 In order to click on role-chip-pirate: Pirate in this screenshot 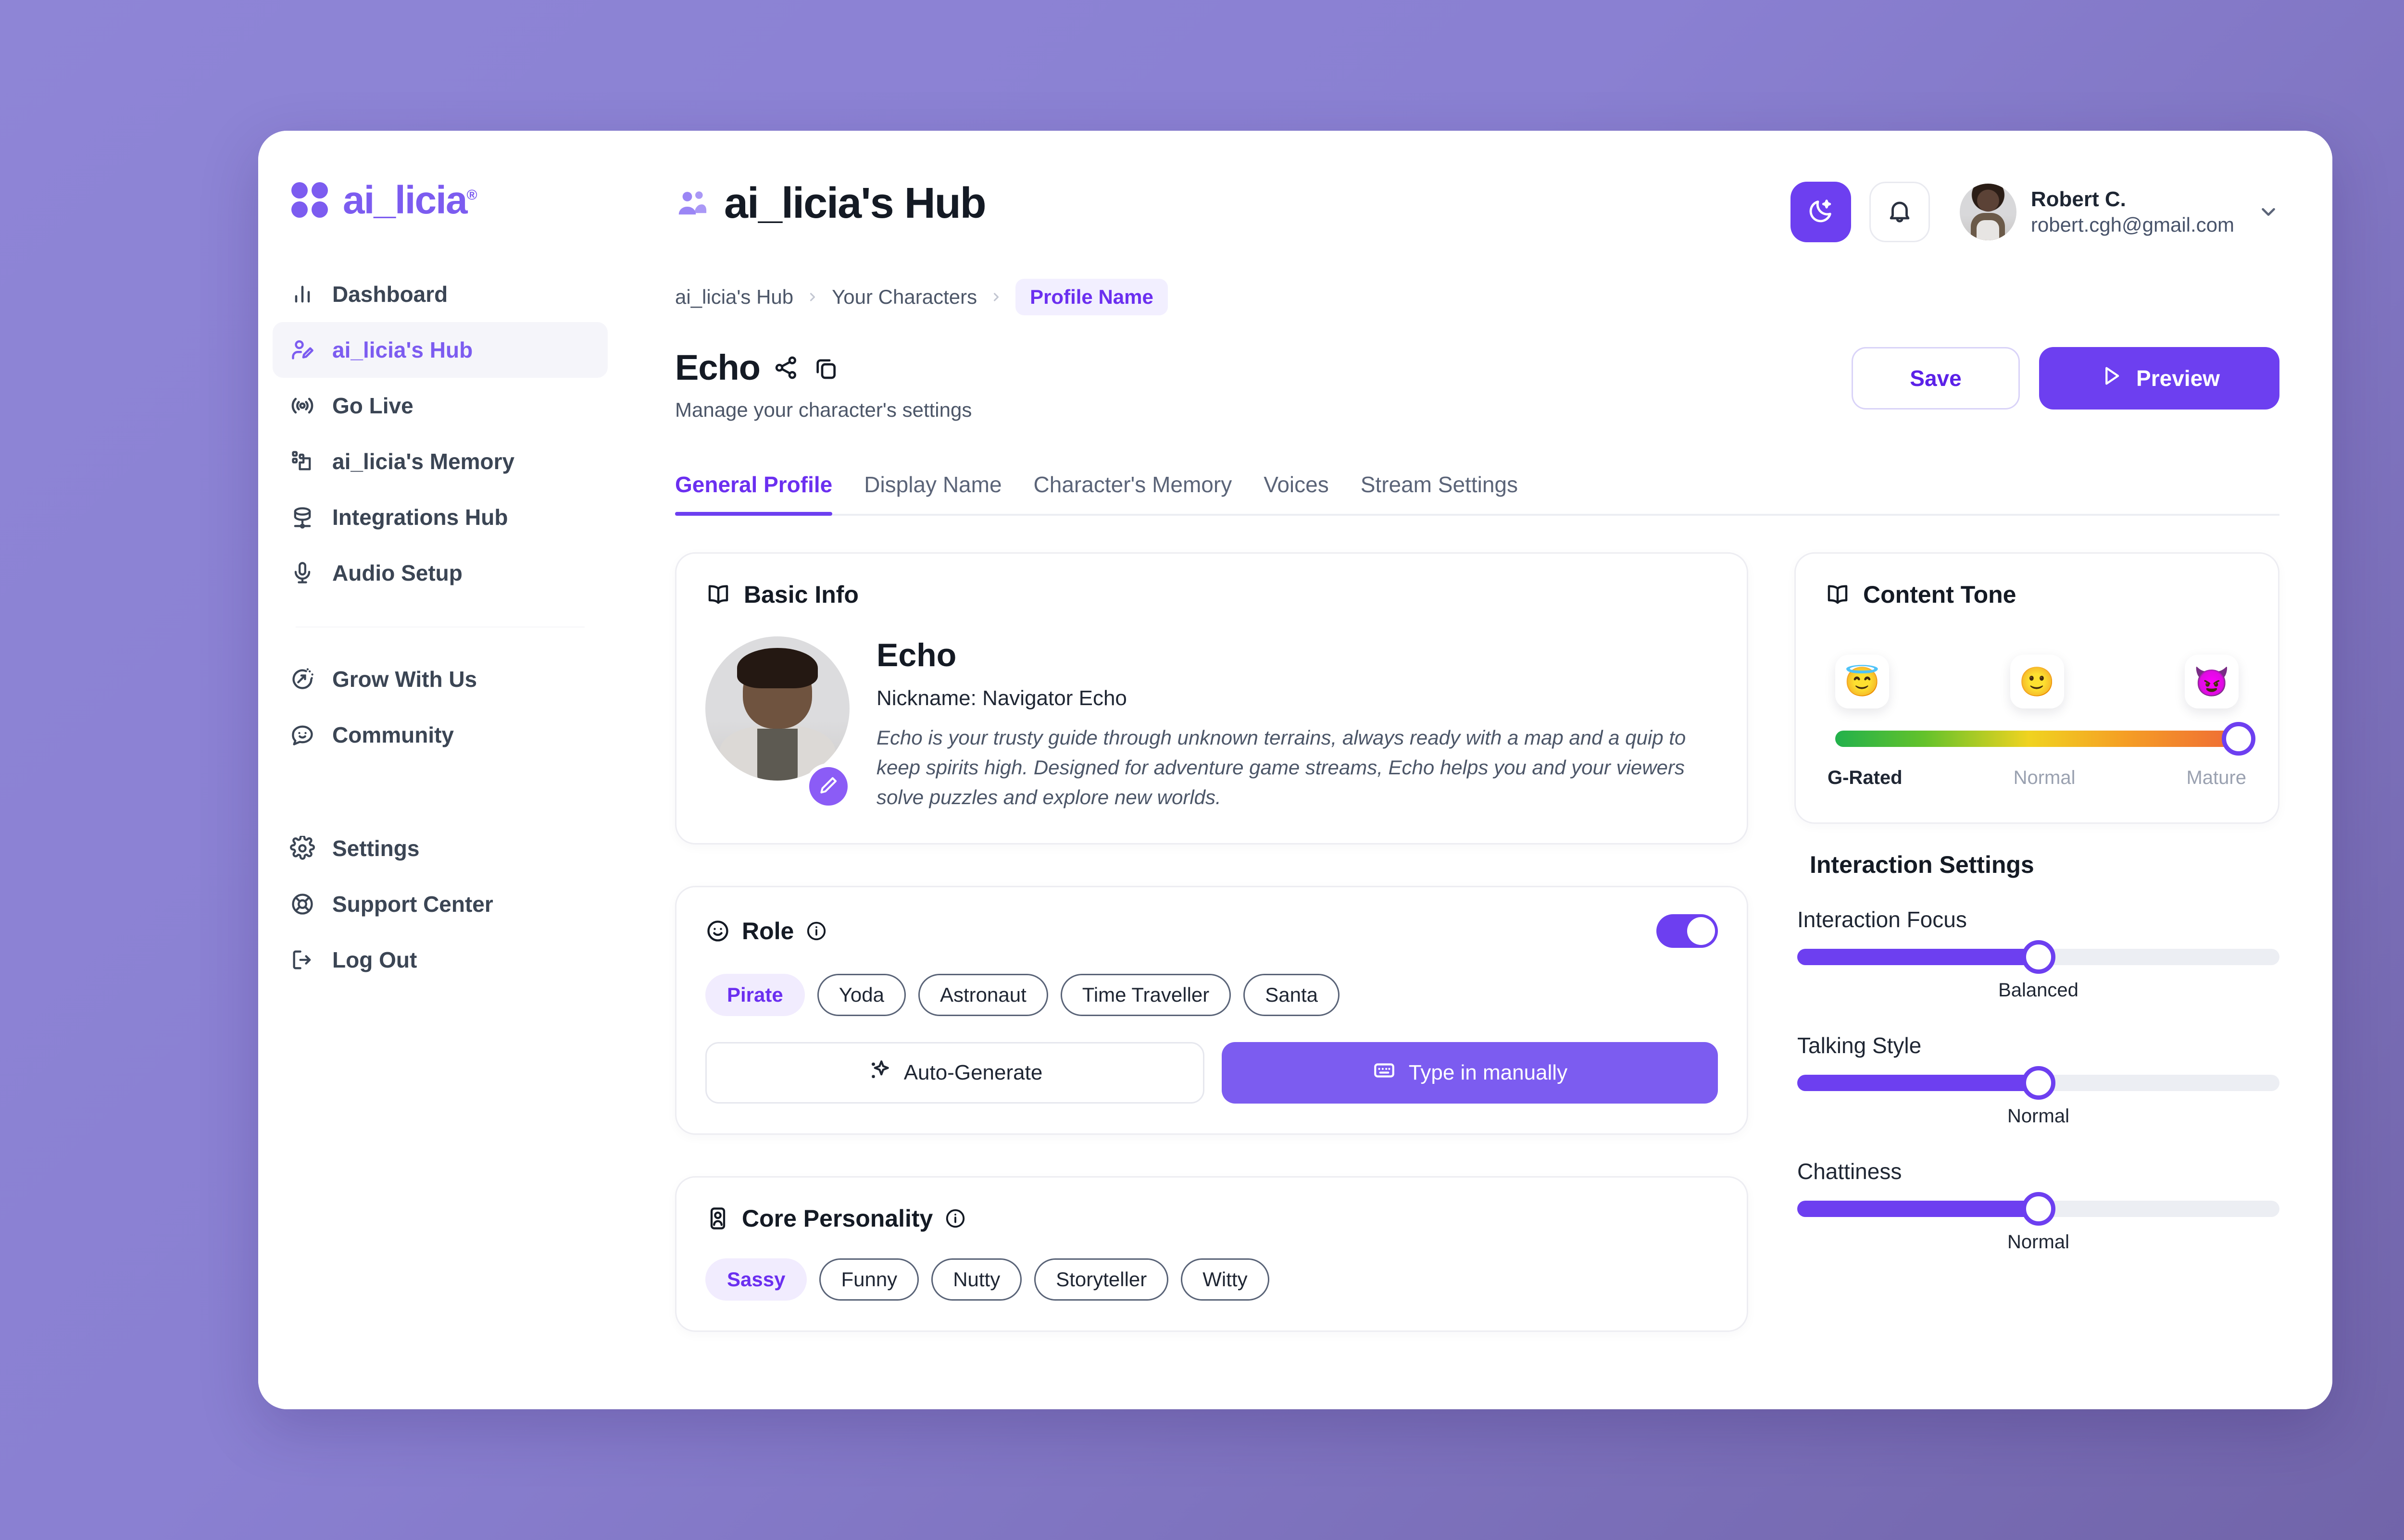, I will do `click(755, 995)`.